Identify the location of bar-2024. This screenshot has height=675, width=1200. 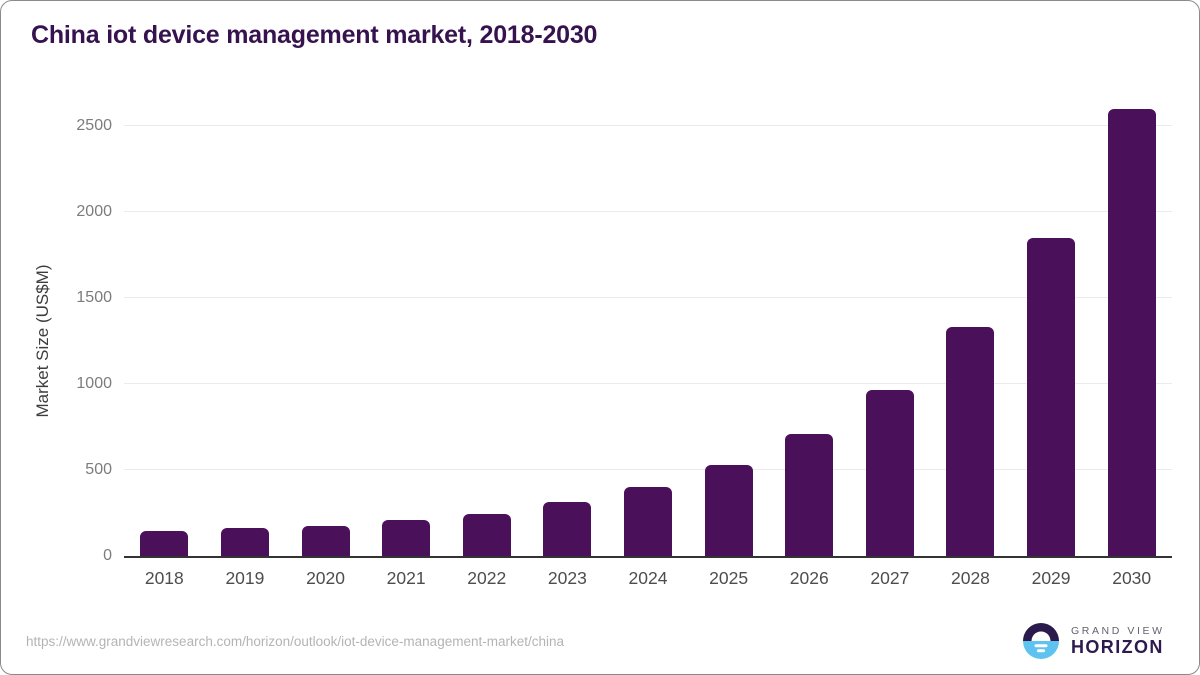
(648, 521).